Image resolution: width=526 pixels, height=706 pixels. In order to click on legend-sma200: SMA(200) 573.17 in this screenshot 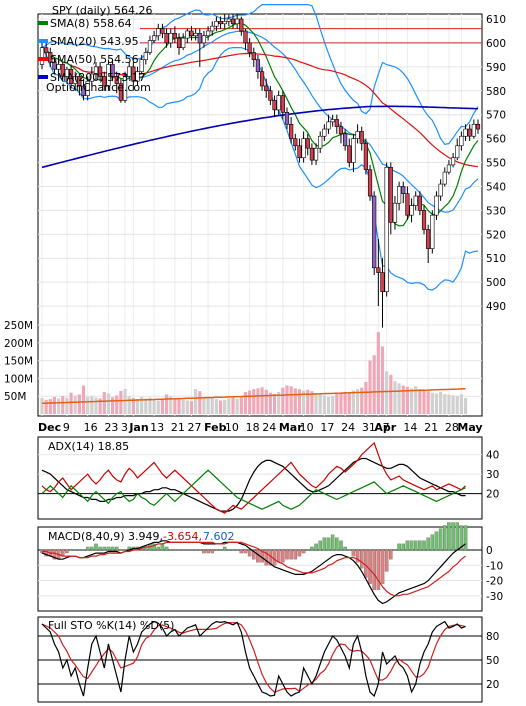, I will do `click(98, 77)`.